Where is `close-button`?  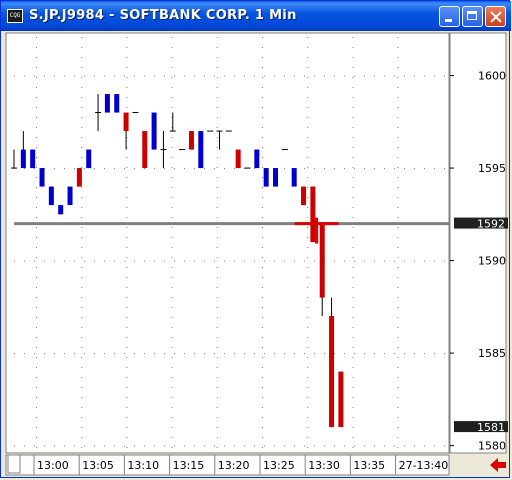
close-button is located at coordinates (495, 16).